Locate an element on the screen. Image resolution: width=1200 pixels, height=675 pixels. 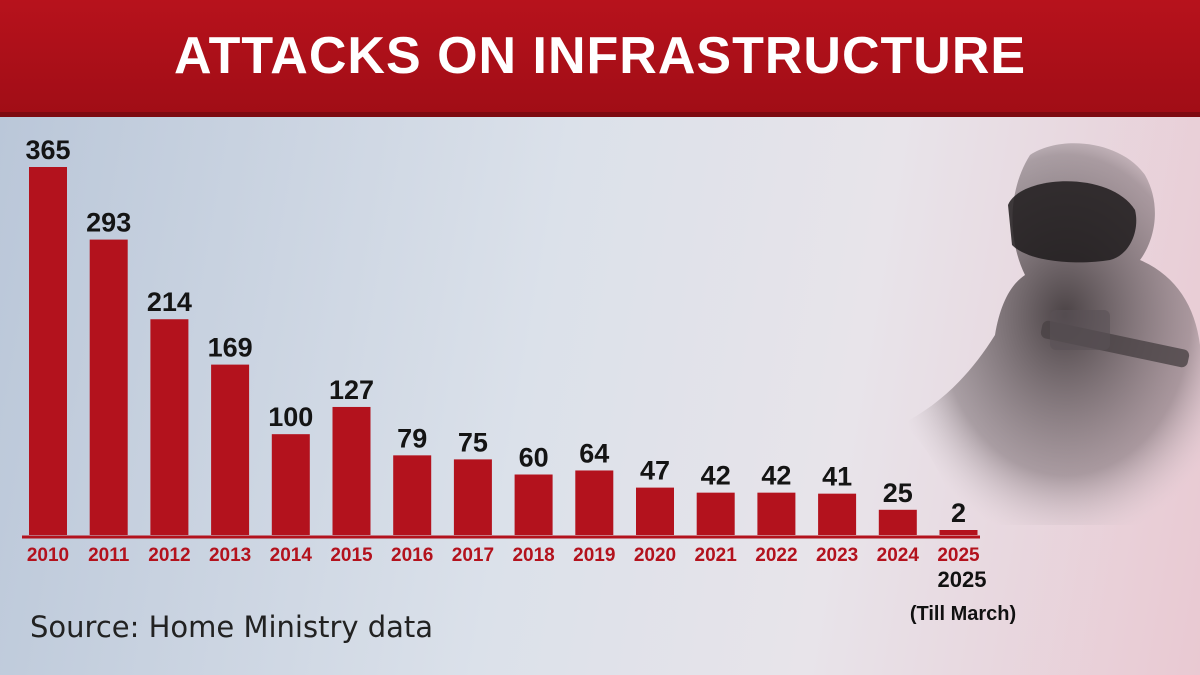
bar-2024 is located at coordinates (897, 522).